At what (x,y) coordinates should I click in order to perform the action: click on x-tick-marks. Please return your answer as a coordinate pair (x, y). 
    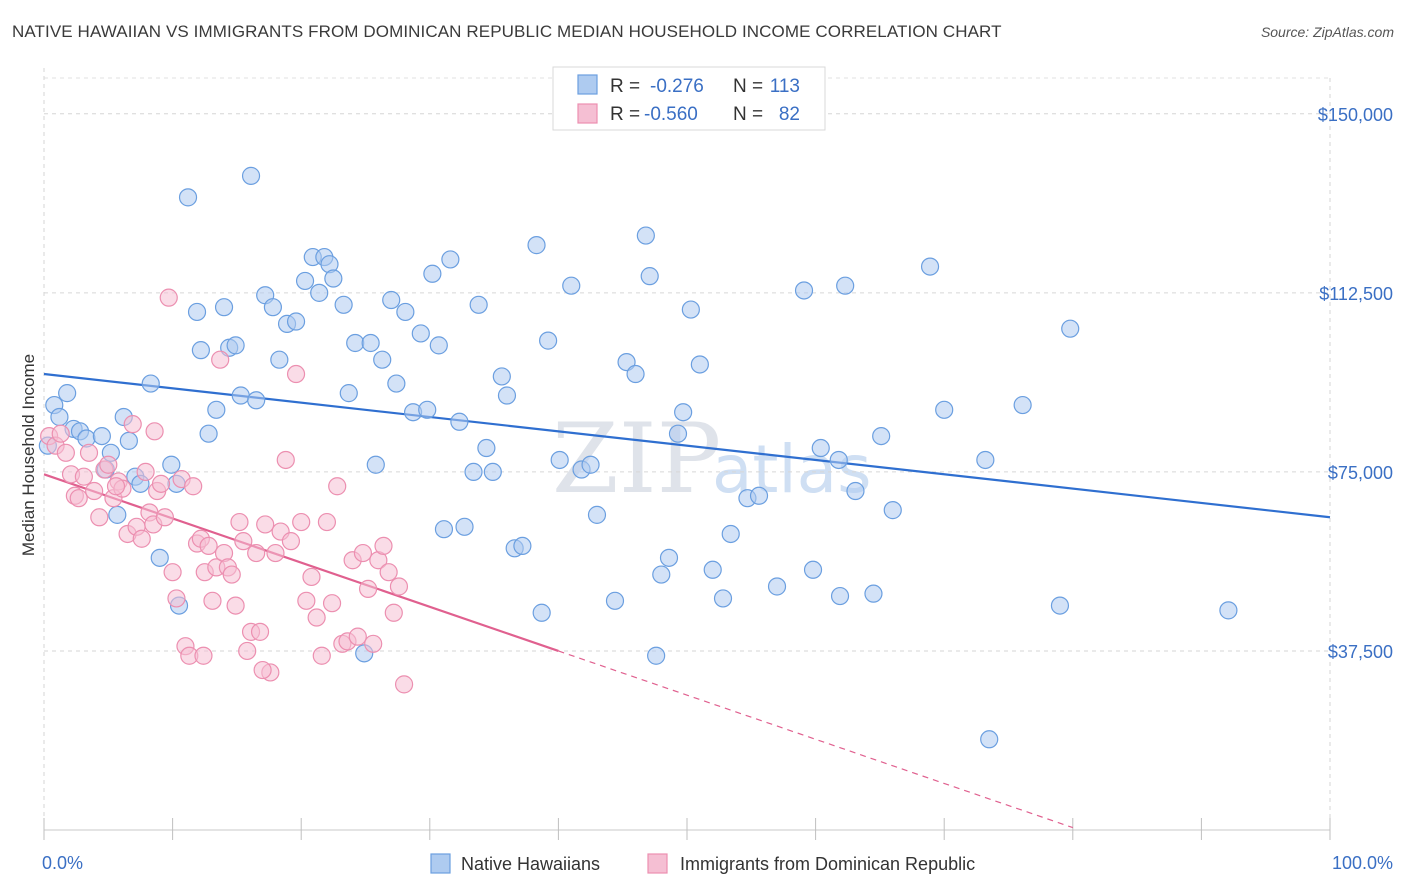
    Looking at the image, I should click on (687, 829).